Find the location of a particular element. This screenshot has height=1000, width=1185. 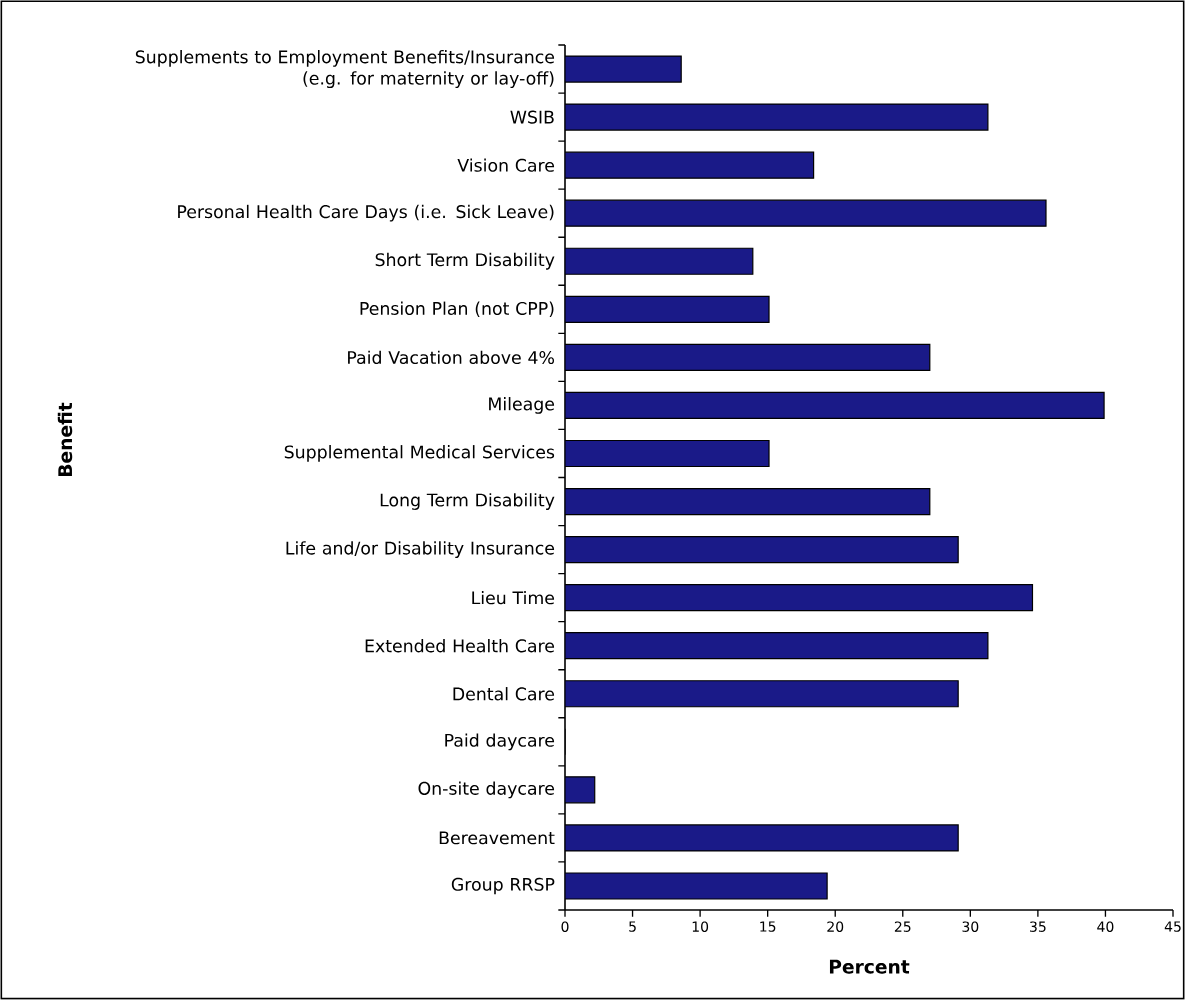

y-tick-label: Life and/or Disability Insurance is located at coordinates (420, 549).